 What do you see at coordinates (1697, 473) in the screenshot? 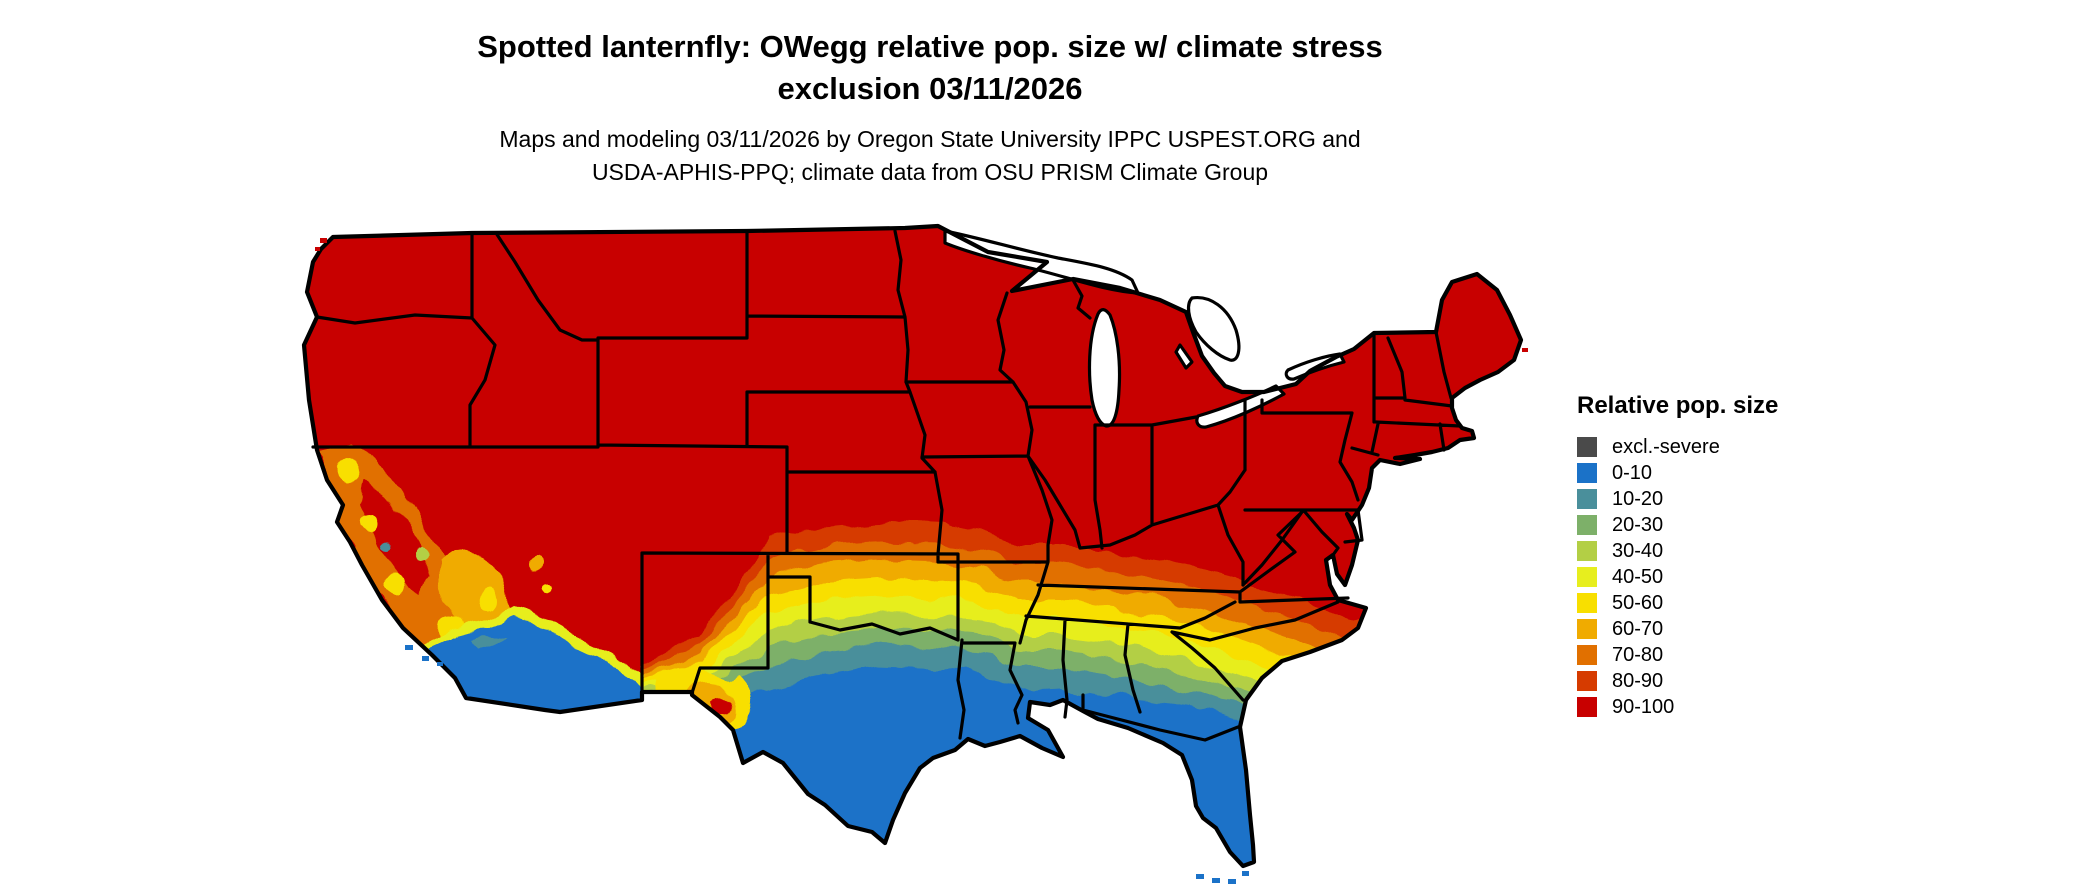
I see `legend-item-0-10: 0-10` at bounding box center [1697, 473].